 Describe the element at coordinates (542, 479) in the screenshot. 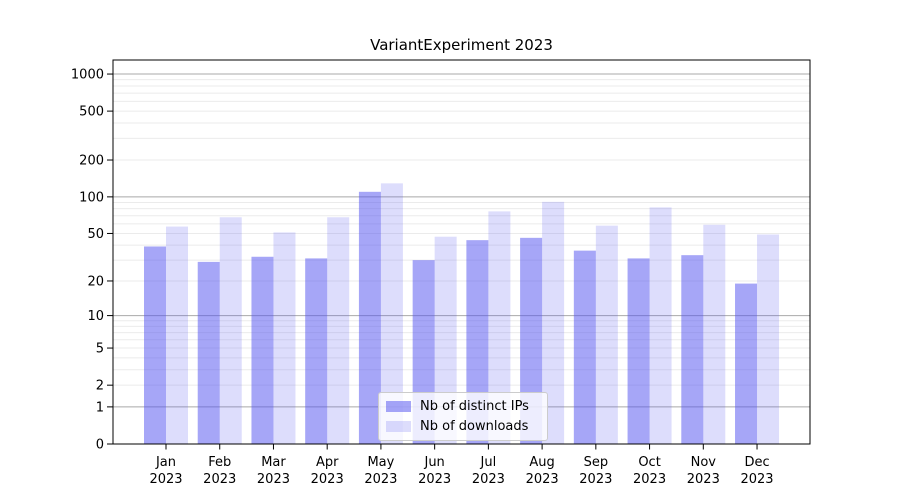

I see `x-tick-label-year-aug: 2023` at that location.